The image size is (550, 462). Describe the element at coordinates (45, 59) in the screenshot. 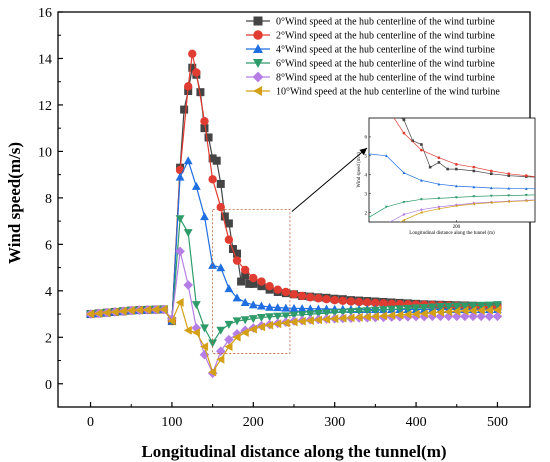

I see `y-tick-label-7: 14` at that location.